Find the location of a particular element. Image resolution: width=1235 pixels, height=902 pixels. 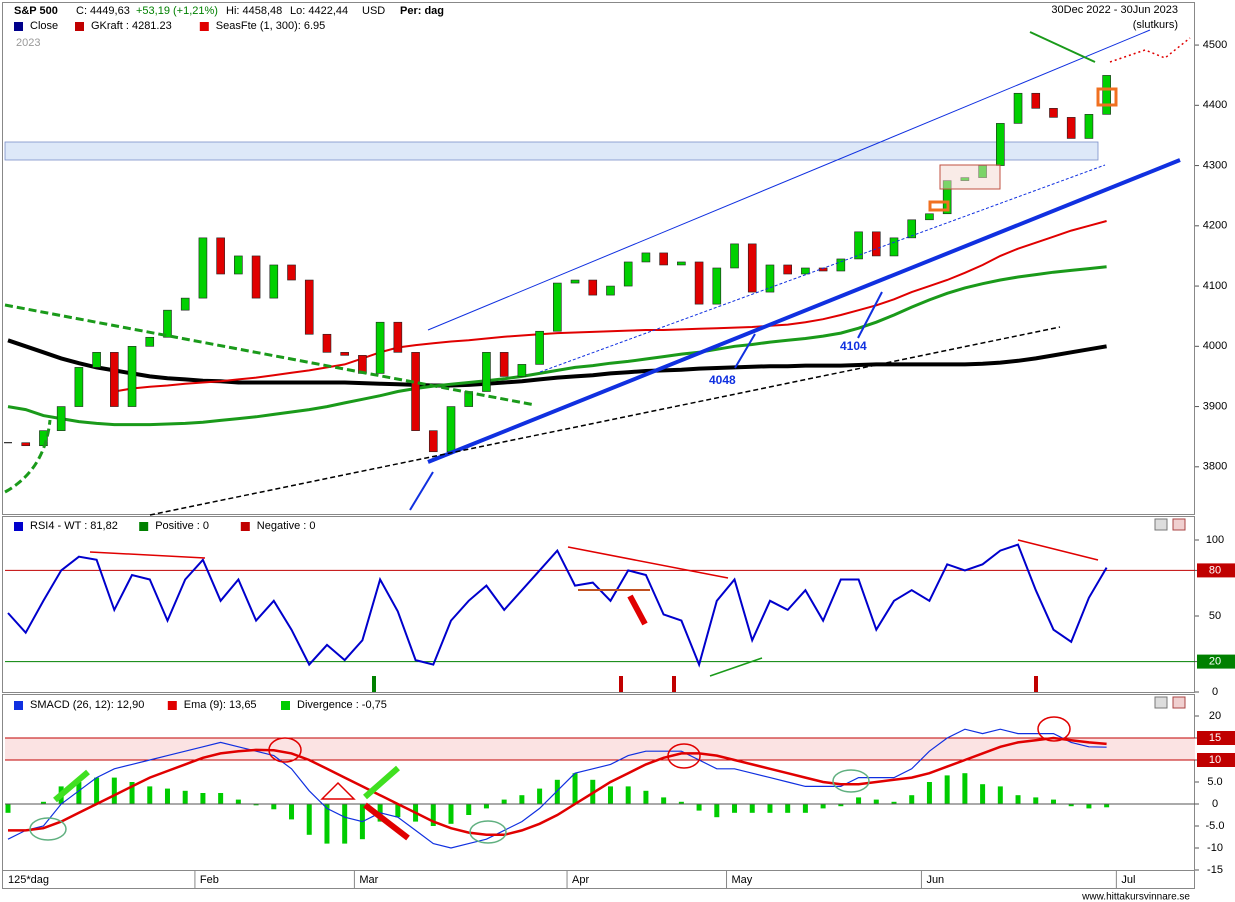

price-type: (slutkurs) is located at coordinates (1155, 25).